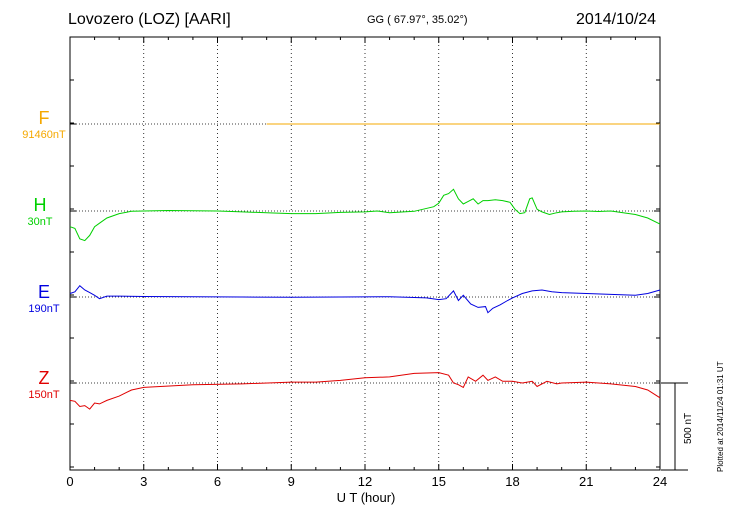 The height and width of the screenshot is (520, 730). I want to click on x-tick-label: 9, so click(291, 481).